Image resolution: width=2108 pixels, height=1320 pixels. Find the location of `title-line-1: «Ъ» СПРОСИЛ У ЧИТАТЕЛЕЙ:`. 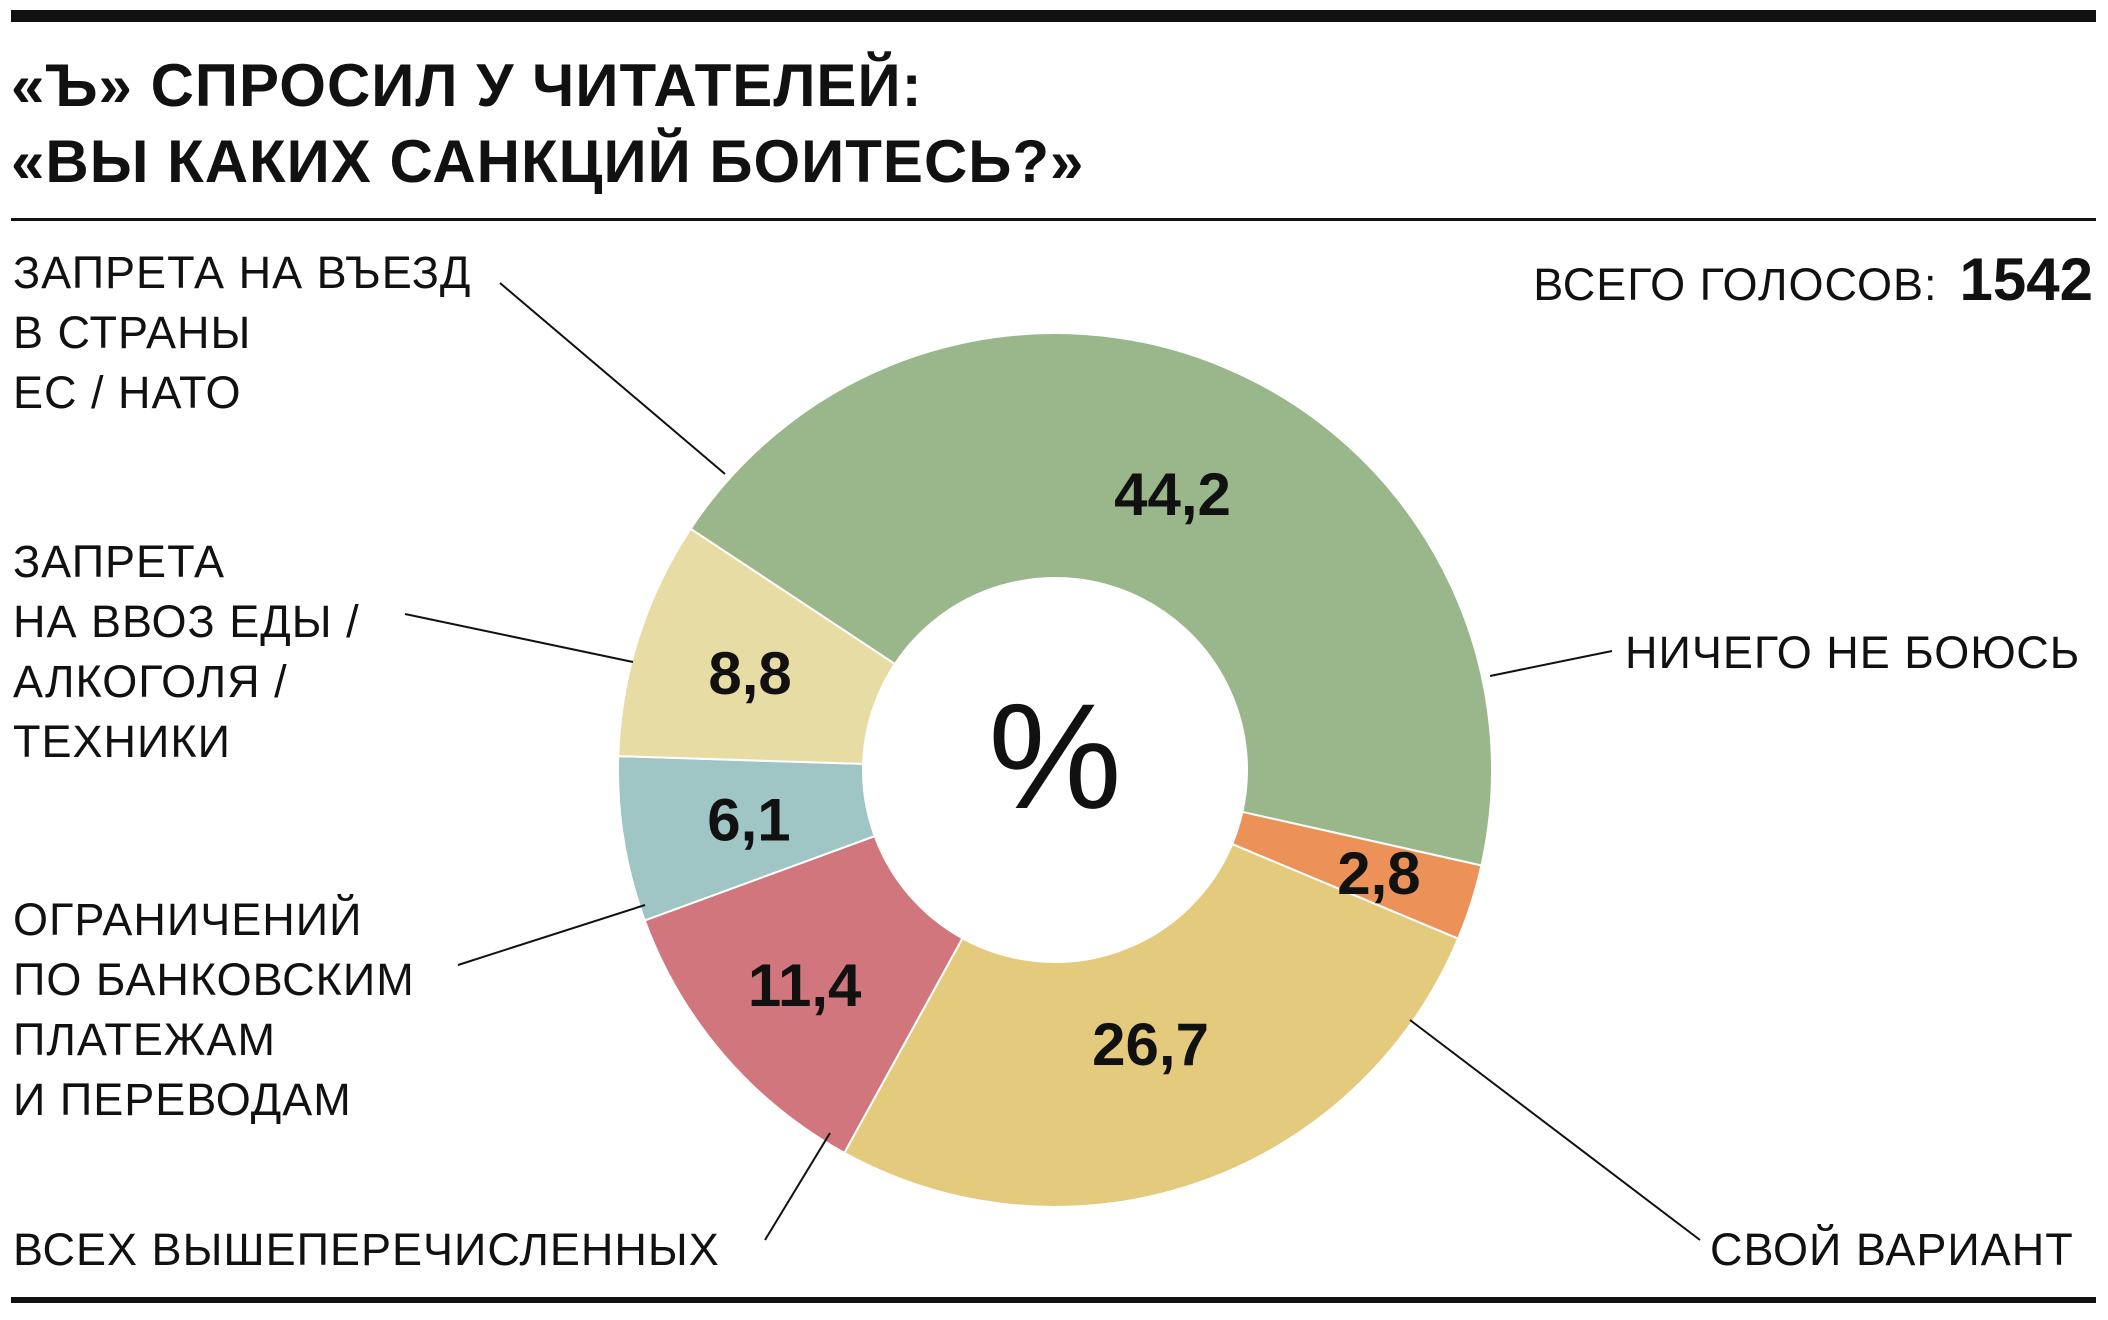

title-line-1: «Ъ» СПРОСИЛ У ЧИТАТЕЛЕЙ: is located at coordinates (467, 85).